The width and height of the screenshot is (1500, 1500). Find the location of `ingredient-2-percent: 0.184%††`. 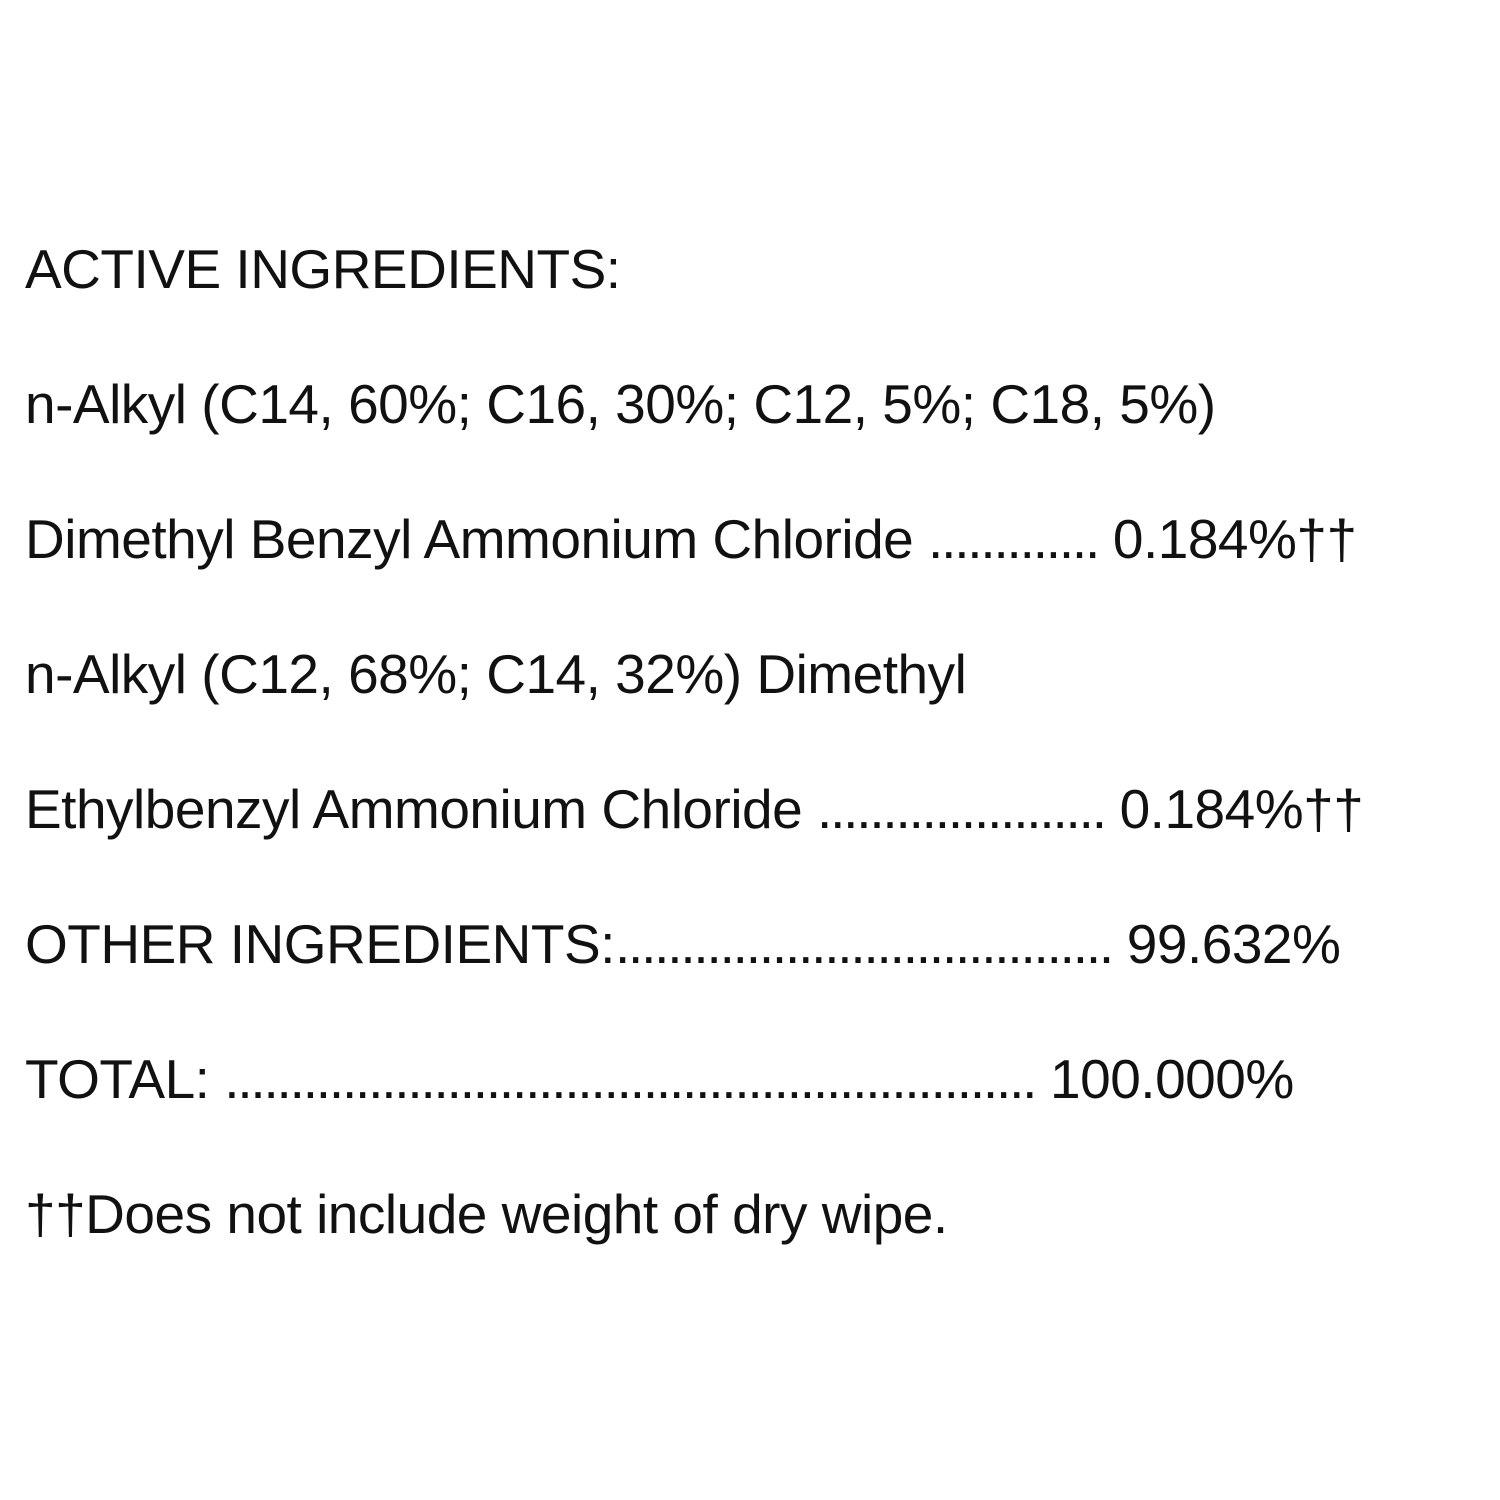

ingredient-2-percent: 0.184%†† is located at coordinates (1234, 809).